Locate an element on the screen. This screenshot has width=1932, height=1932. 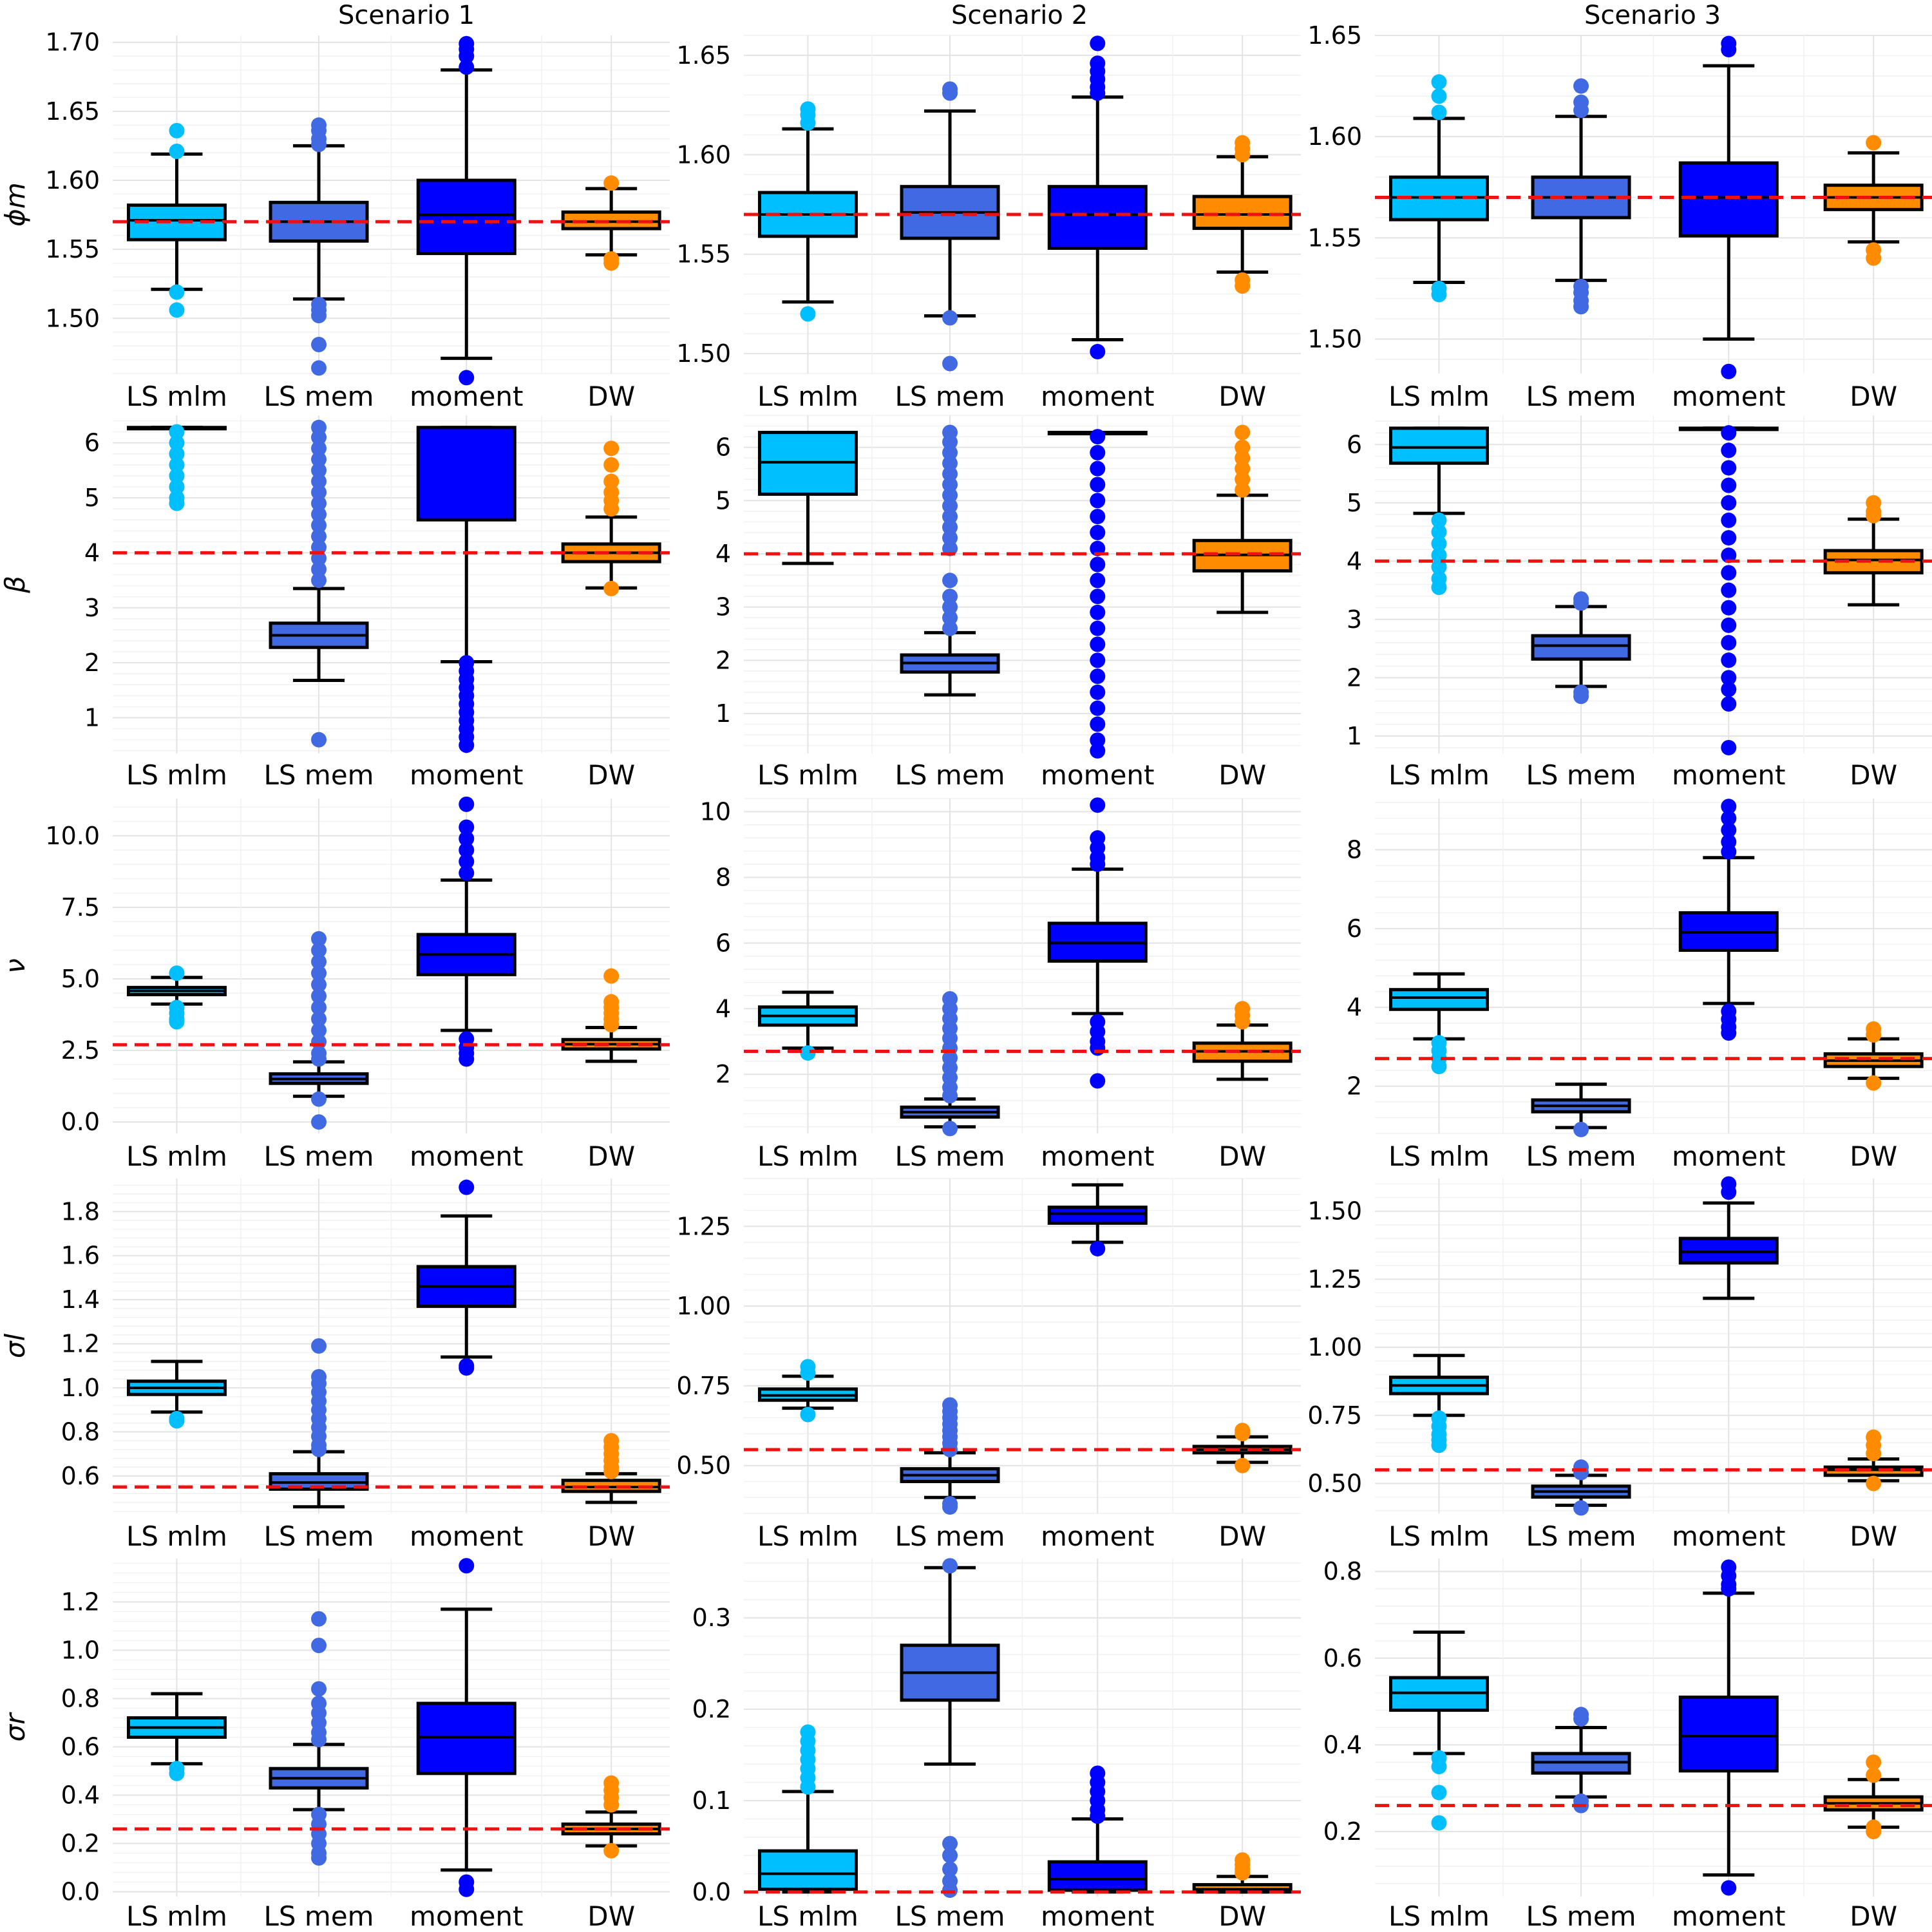
y-tick-label: 0.75 is located at coordinates (1335, 1415).